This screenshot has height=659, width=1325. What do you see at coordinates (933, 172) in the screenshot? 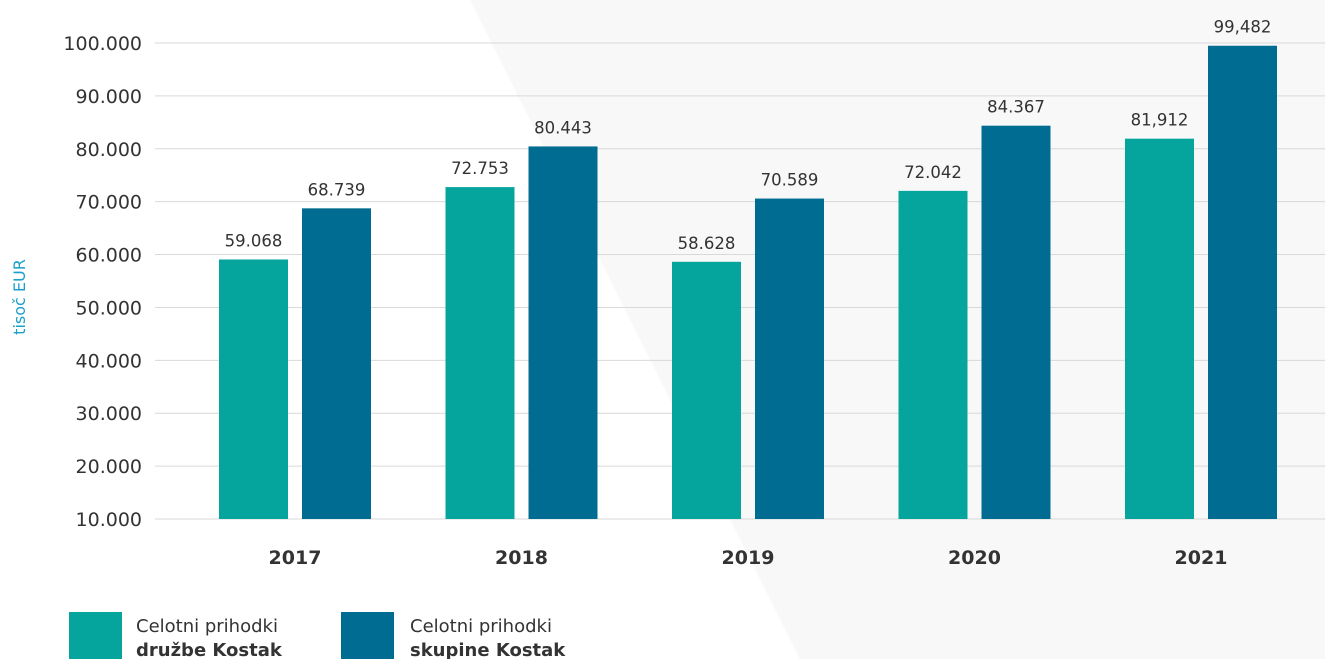
I see `data-label: 72.042` at bounding box center [933, 172].